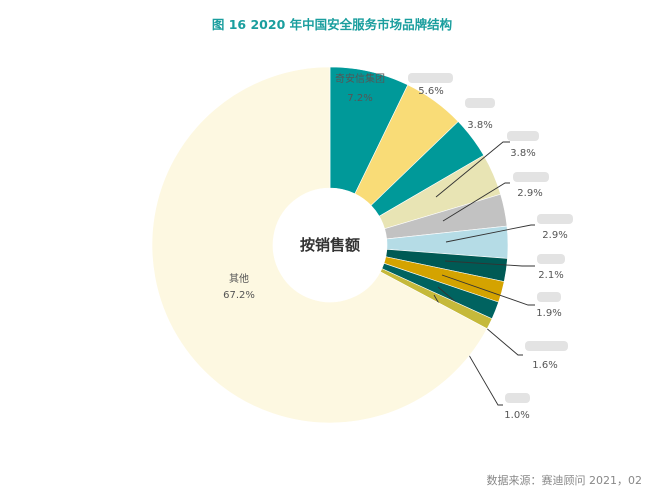 Image resolution: width=664 pixels, height=493 pixels. What do you see at coordinates (550, 275) in the screenshot?
I see `slice-value-label: 2.1%` at bounding box center [550, 275].